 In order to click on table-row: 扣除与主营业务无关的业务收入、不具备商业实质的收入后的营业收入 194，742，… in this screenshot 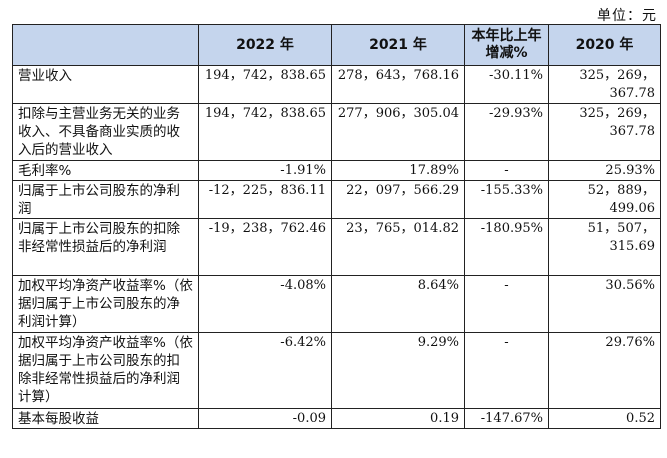, I will do `click(336, 132)`.